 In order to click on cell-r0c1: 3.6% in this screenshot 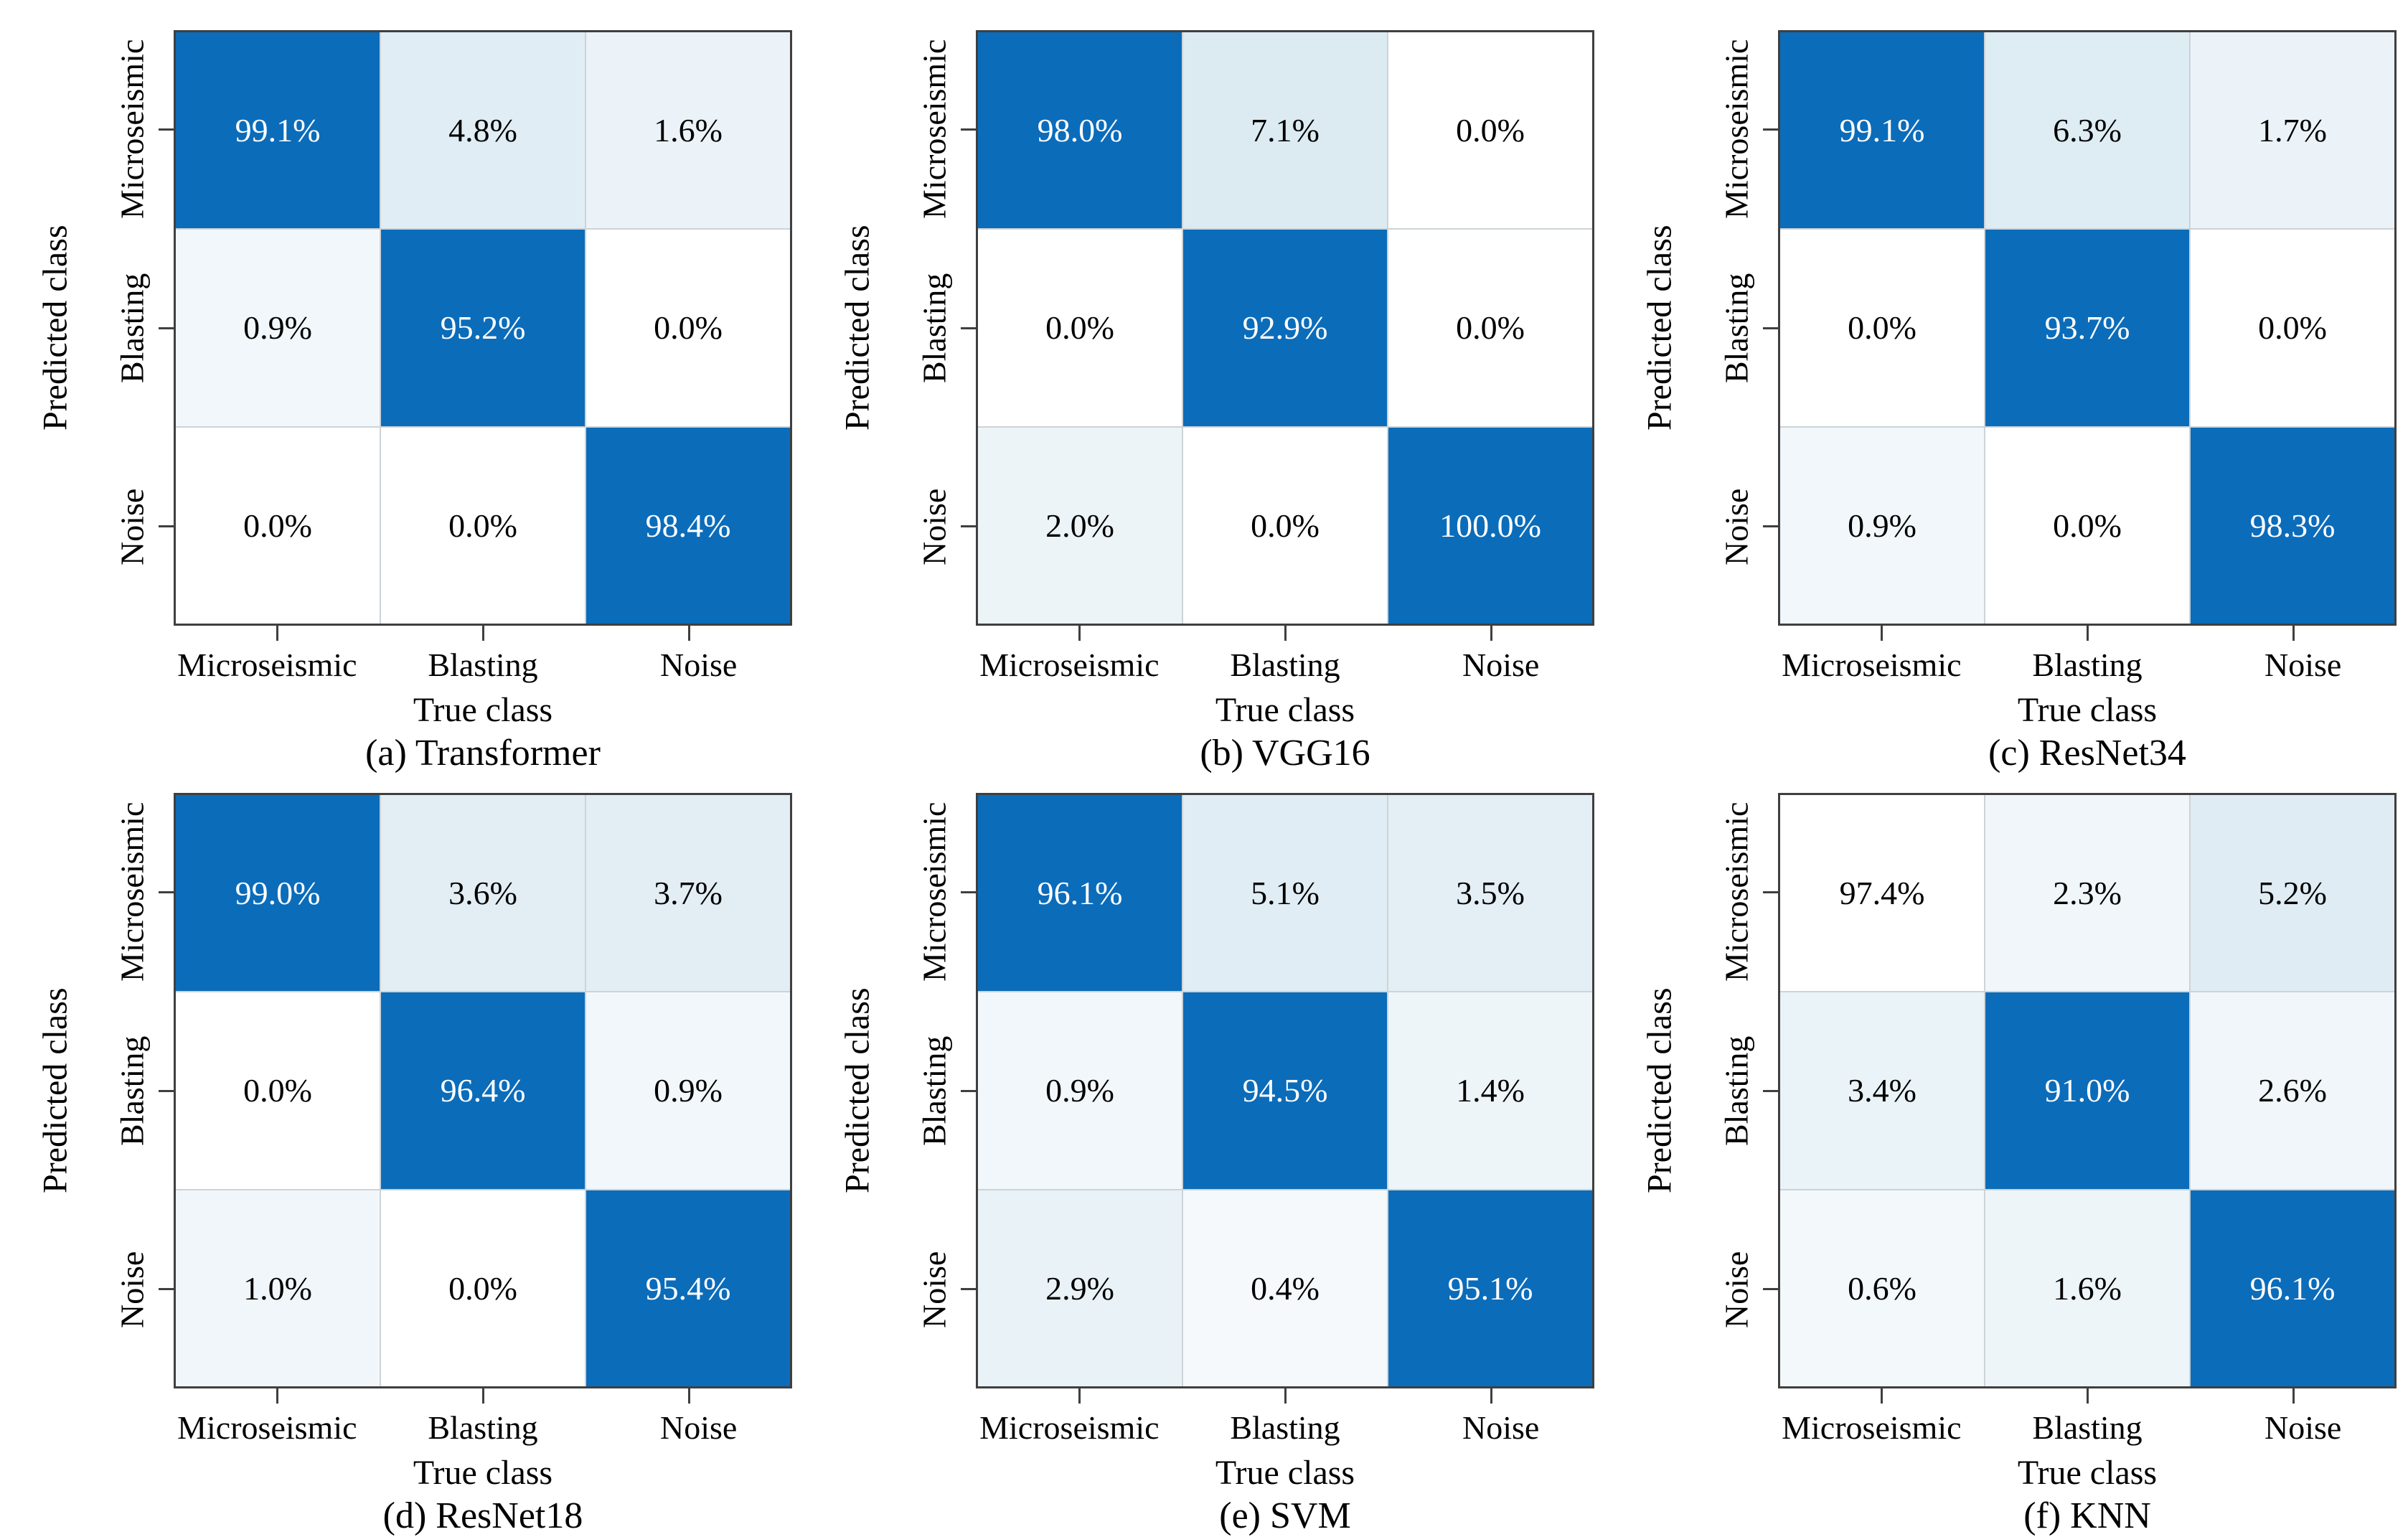, I will do `click(483, 893)`.